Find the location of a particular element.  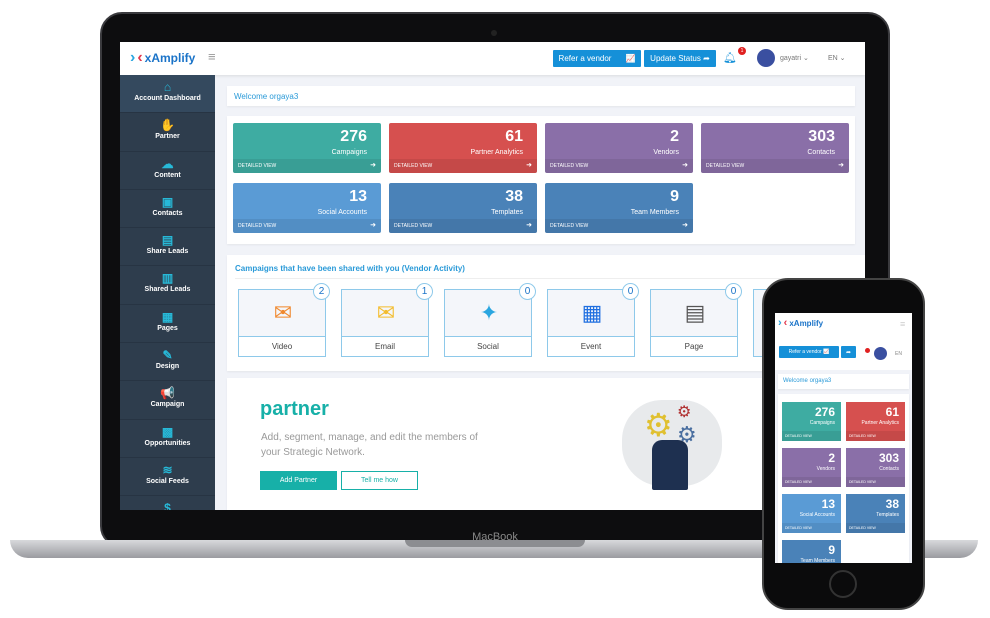

campaign-card-event: ▦ Event 0 is located at coordinates (593, 320).